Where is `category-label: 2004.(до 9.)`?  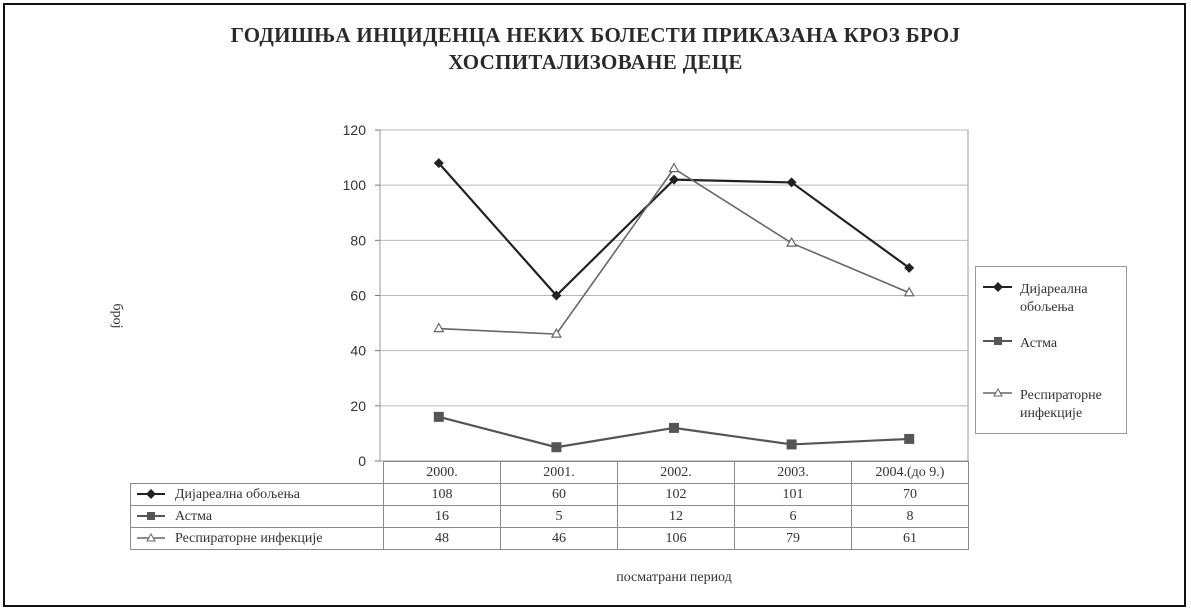
category-label: 2004.(до 9.) is located at coordinates (910, 472).